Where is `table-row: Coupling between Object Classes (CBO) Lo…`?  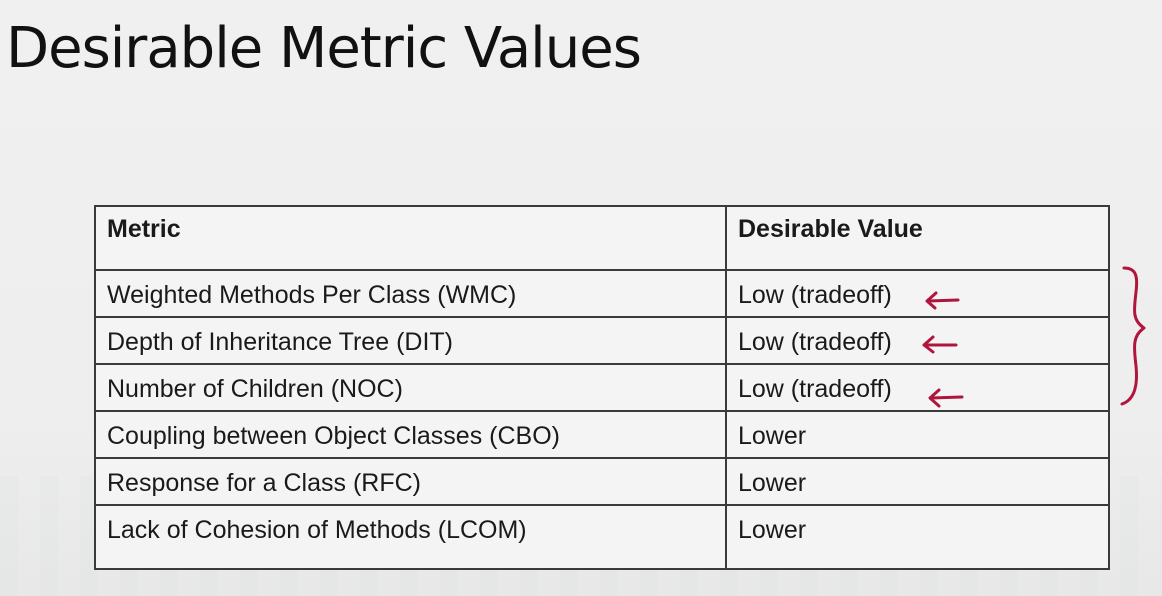
table-row: Coupling between Object Classes (CBO) Lo… is located at coordinates (602, 434).